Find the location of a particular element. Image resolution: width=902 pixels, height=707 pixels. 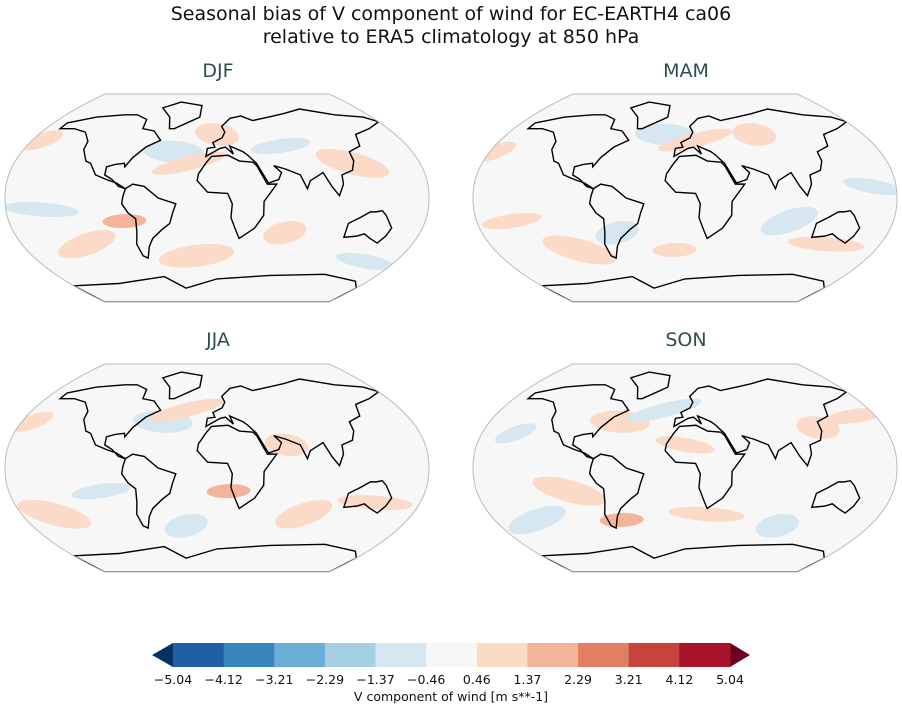

colorbar-tick-label: 4.12 is located at coordinates (679, 679).